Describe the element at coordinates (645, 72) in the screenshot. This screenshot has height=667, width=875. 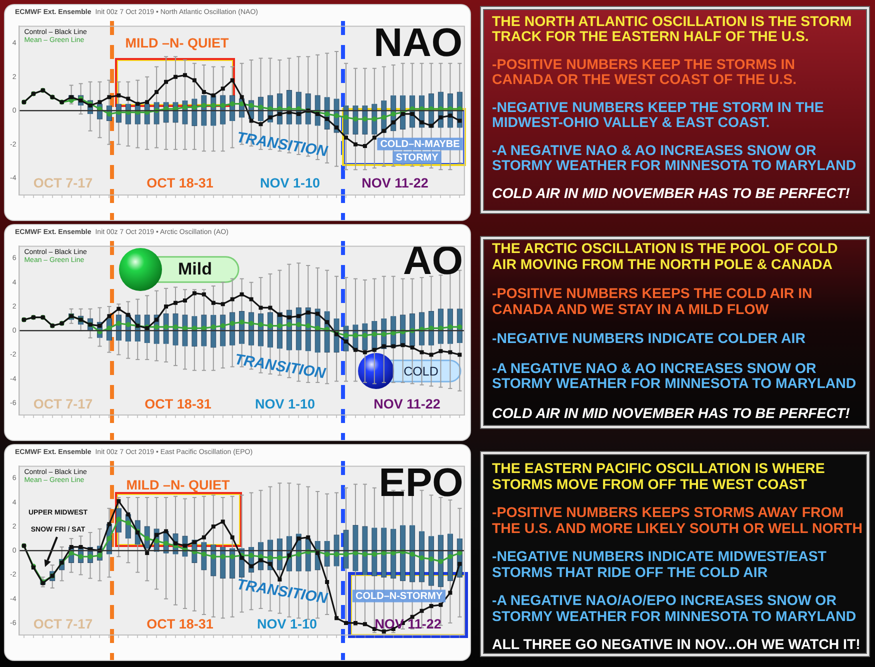
I see `text: -POSITIVE NUMBERS KEEP THE STORMS IN CANADA OR THE WEST COAST OF THE U.S.` at that location.